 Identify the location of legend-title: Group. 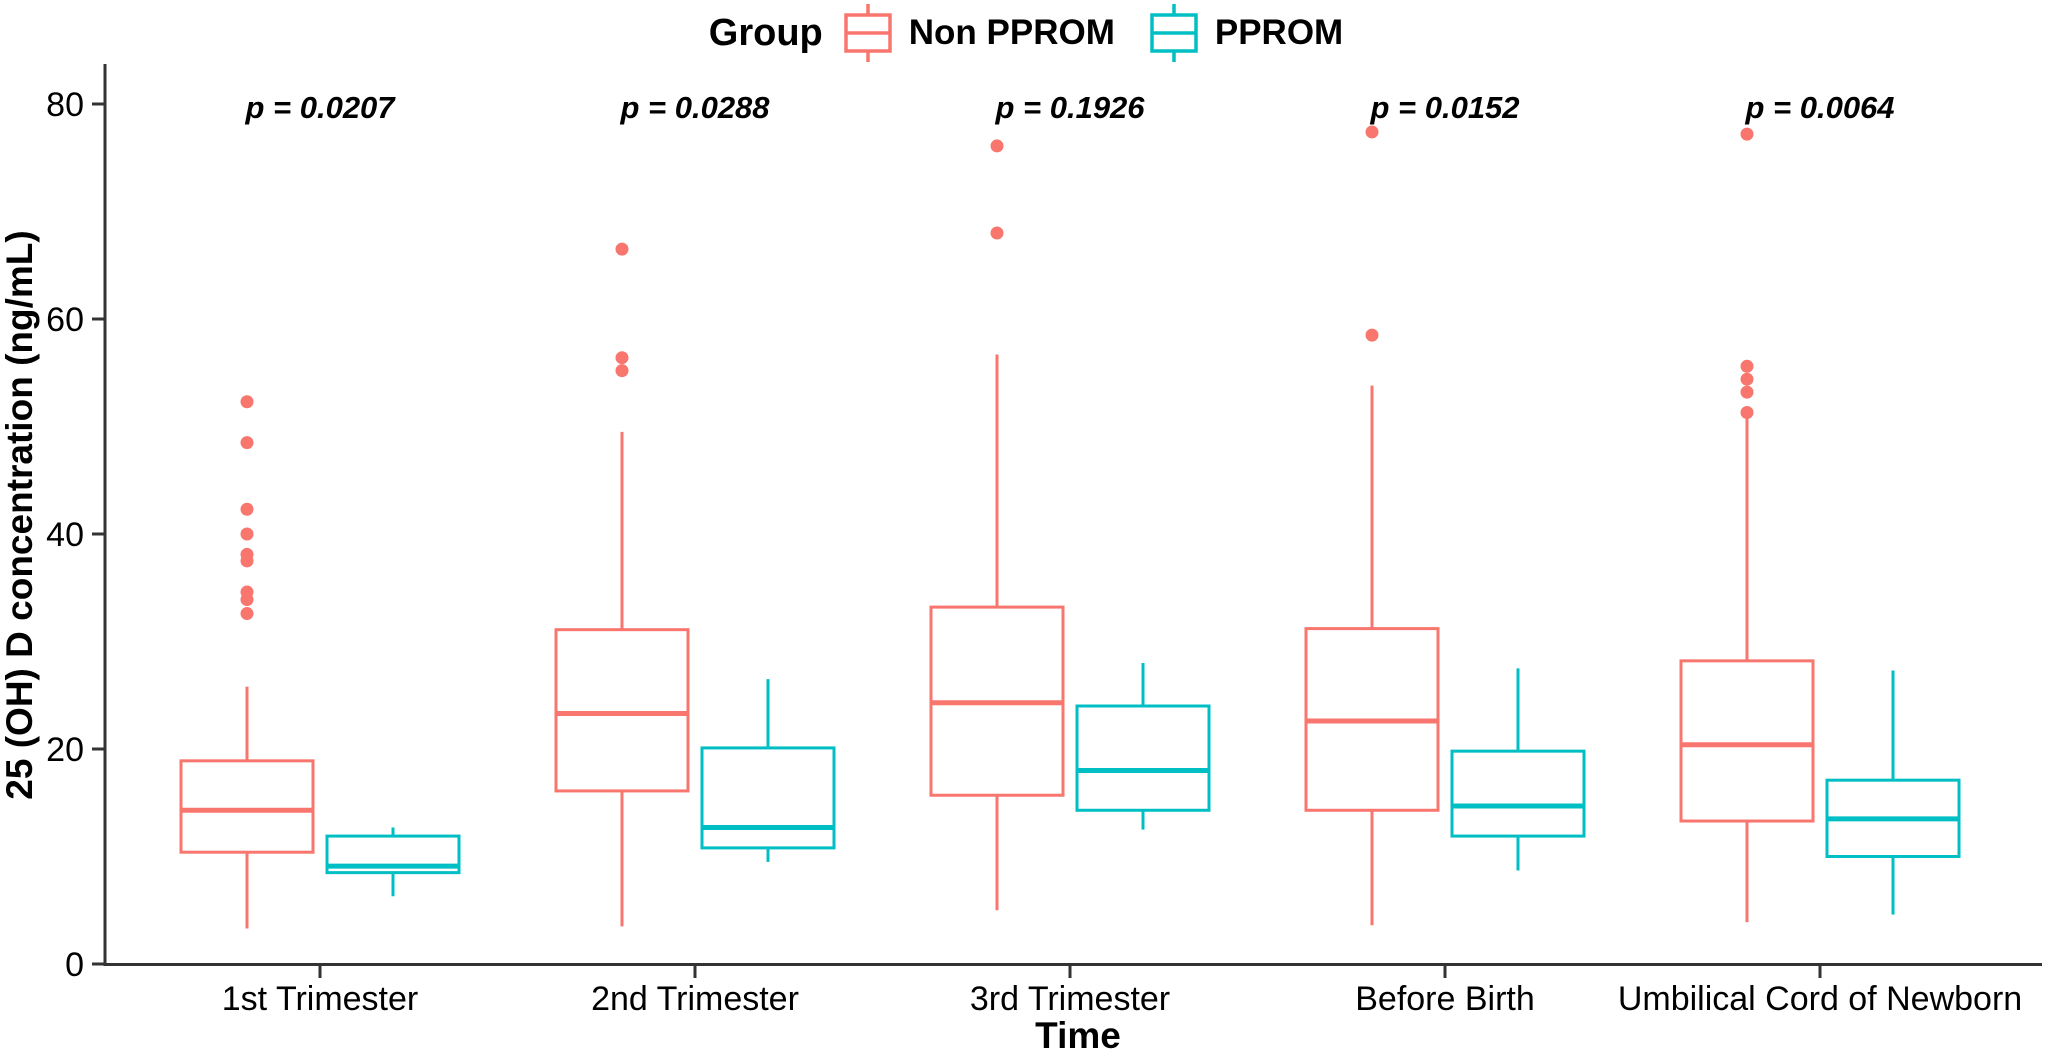
(765, 32).